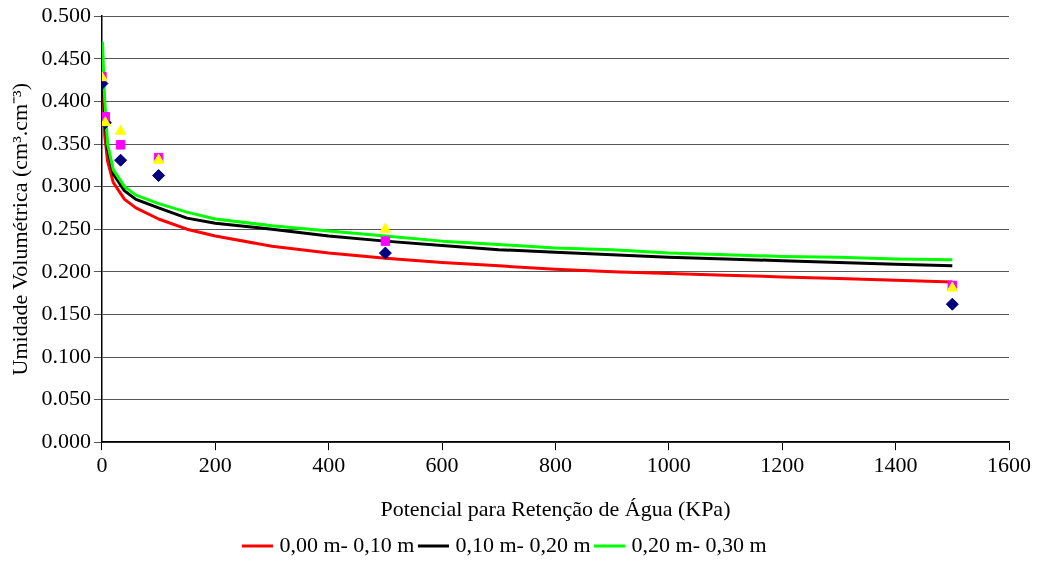 Image resolution: width=1039 pixels, height=571 pixels. What do you see at coordinates (66, 142) in the screenshot?
I see `y-tick-label: 0.350` at bounding box center [66, 142].